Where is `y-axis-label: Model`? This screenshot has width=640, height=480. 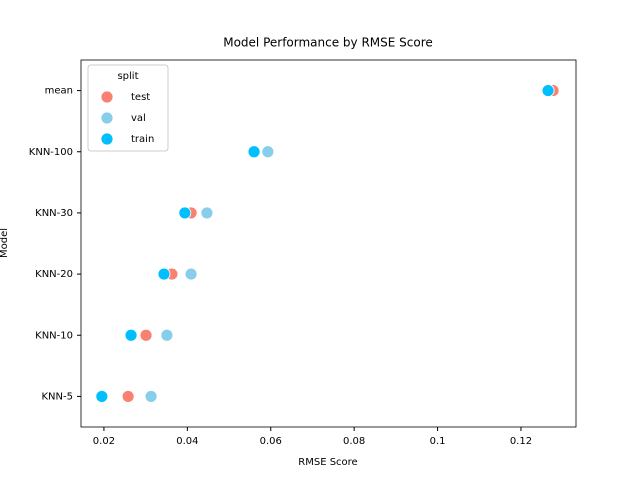 y-axis-label: Model is located at coordinates (5, 243).